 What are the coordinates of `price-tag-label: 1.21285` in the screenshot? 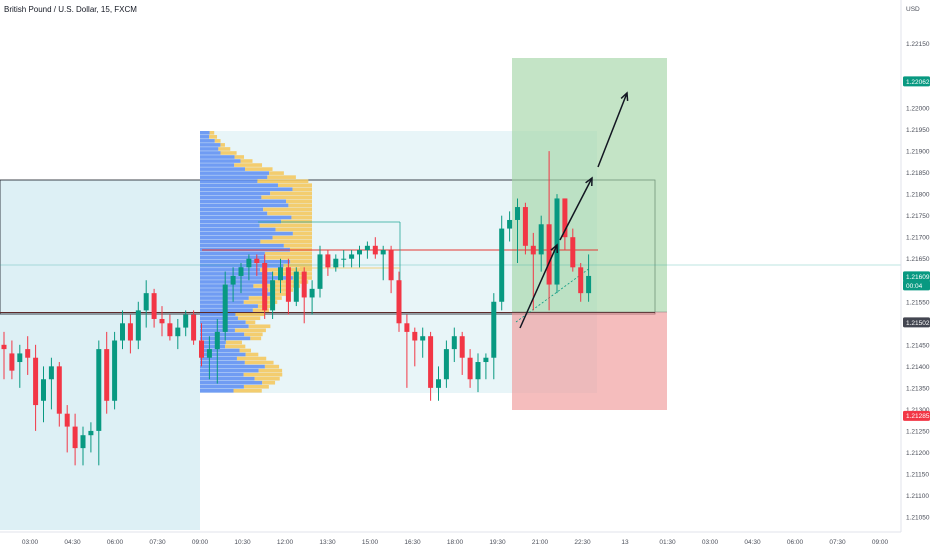 It's located at (918, 416).